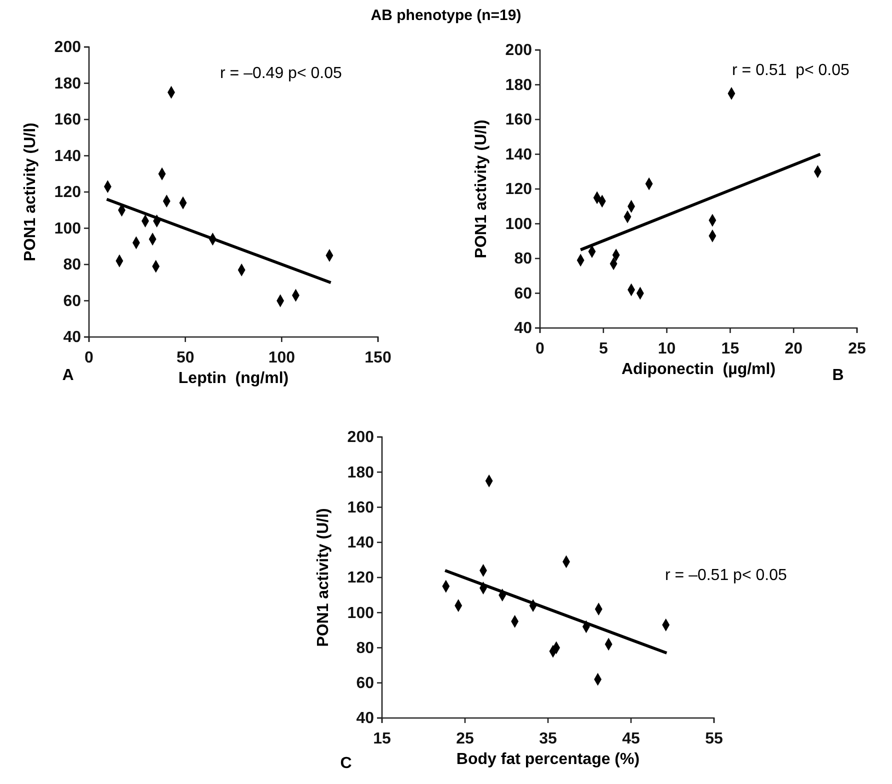 The width and height of the screenshot is (892, 784). I want to click on text: C, so click(346, 763).